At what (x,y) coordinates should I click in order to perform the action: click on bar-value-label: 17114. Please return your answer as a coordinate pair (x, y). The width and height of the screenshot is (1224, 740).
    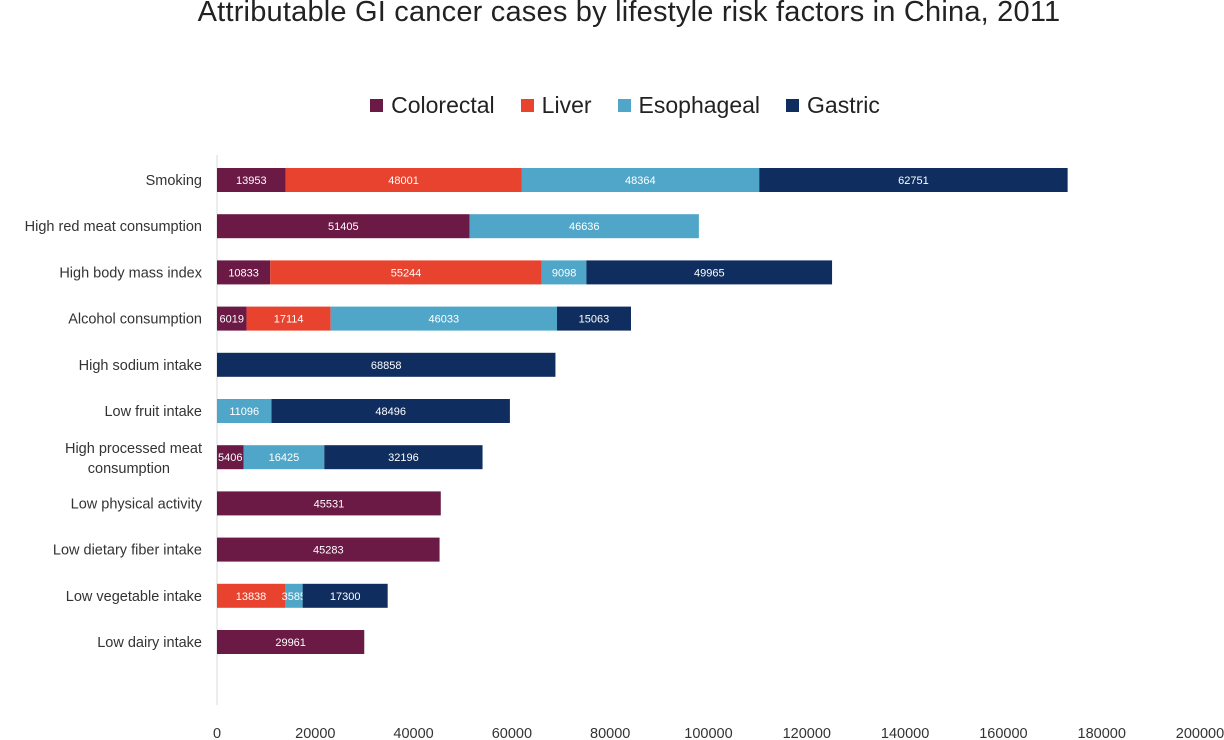
    Looking at the image, I should click on (289, 320).